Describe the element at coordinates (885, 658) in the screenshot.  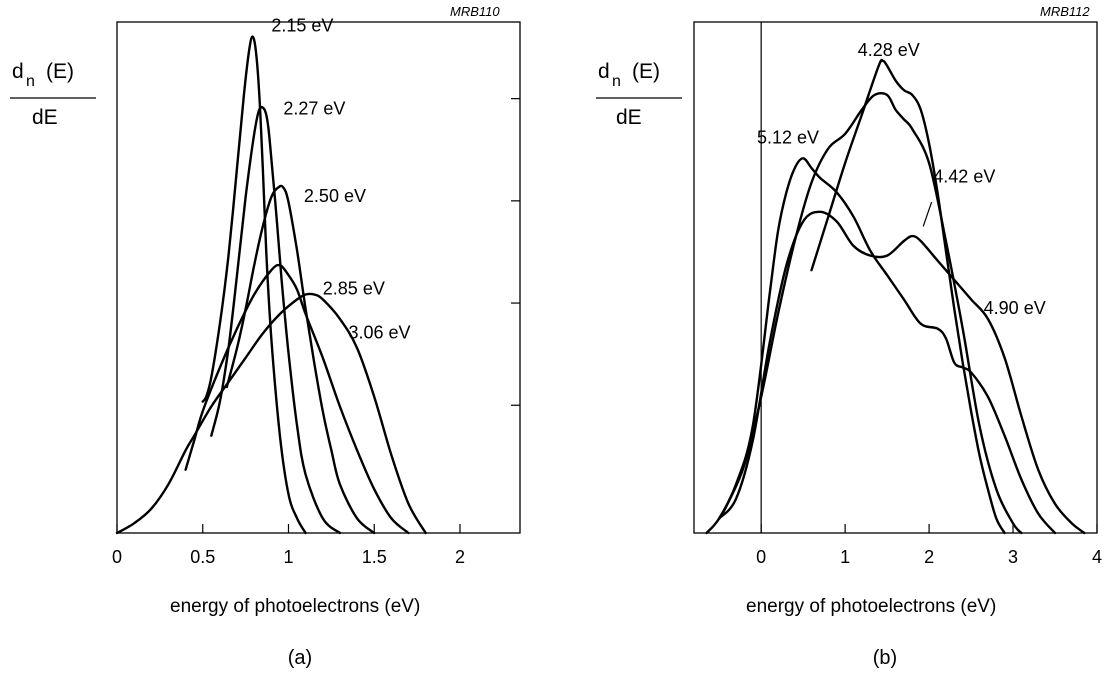
I see `panel-label-b: (b)` at that location.